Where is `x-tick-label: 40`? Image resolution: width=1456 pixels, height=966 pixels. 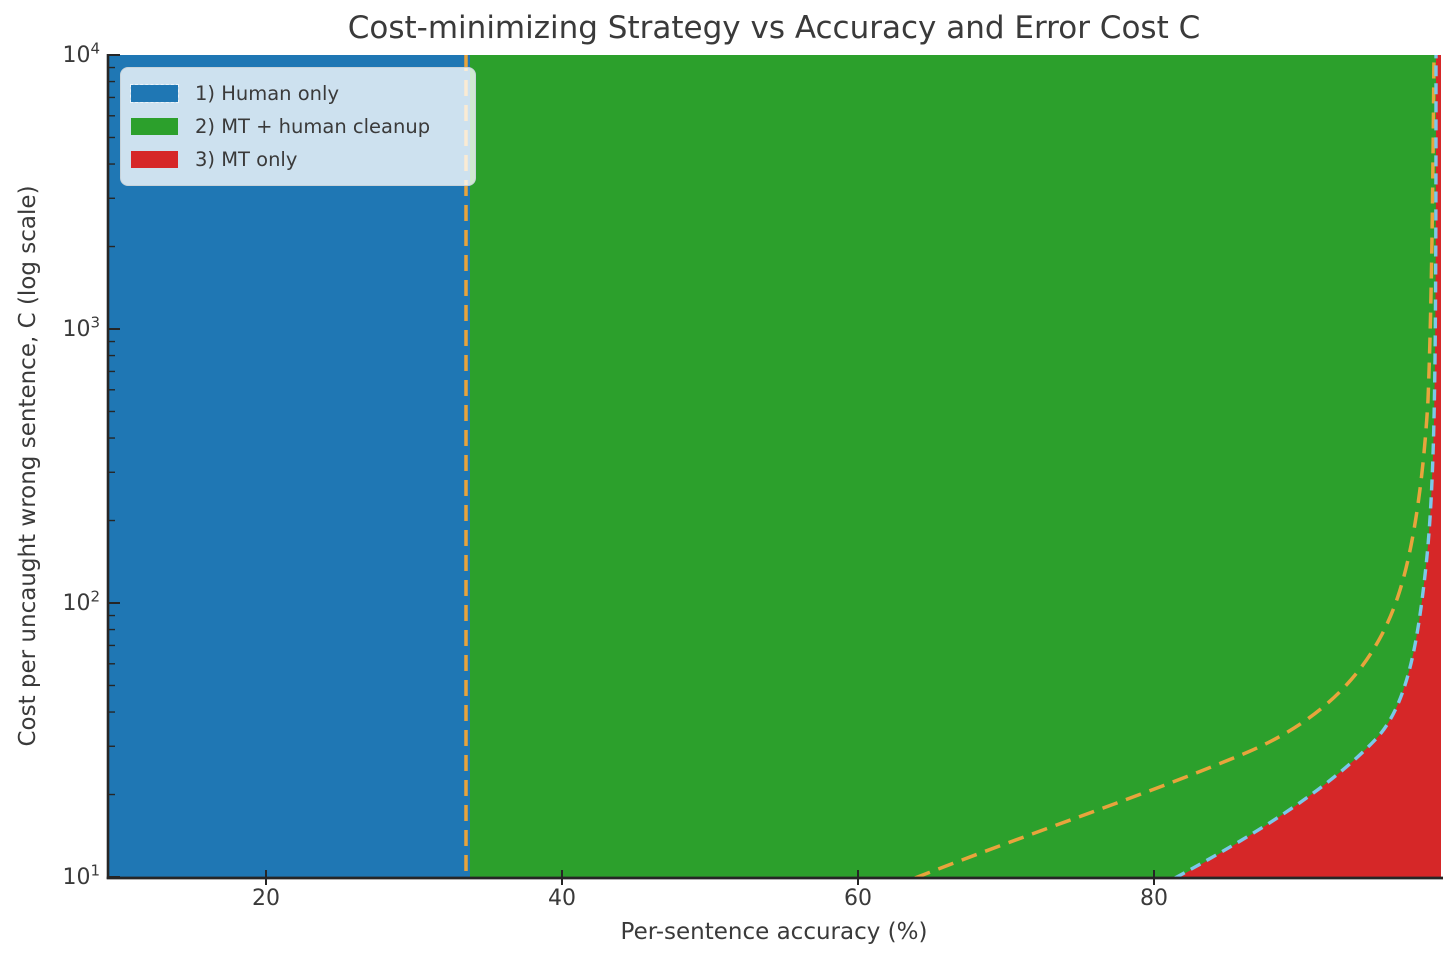
x-tick-label: 40 is located at coordinates (562, 898).